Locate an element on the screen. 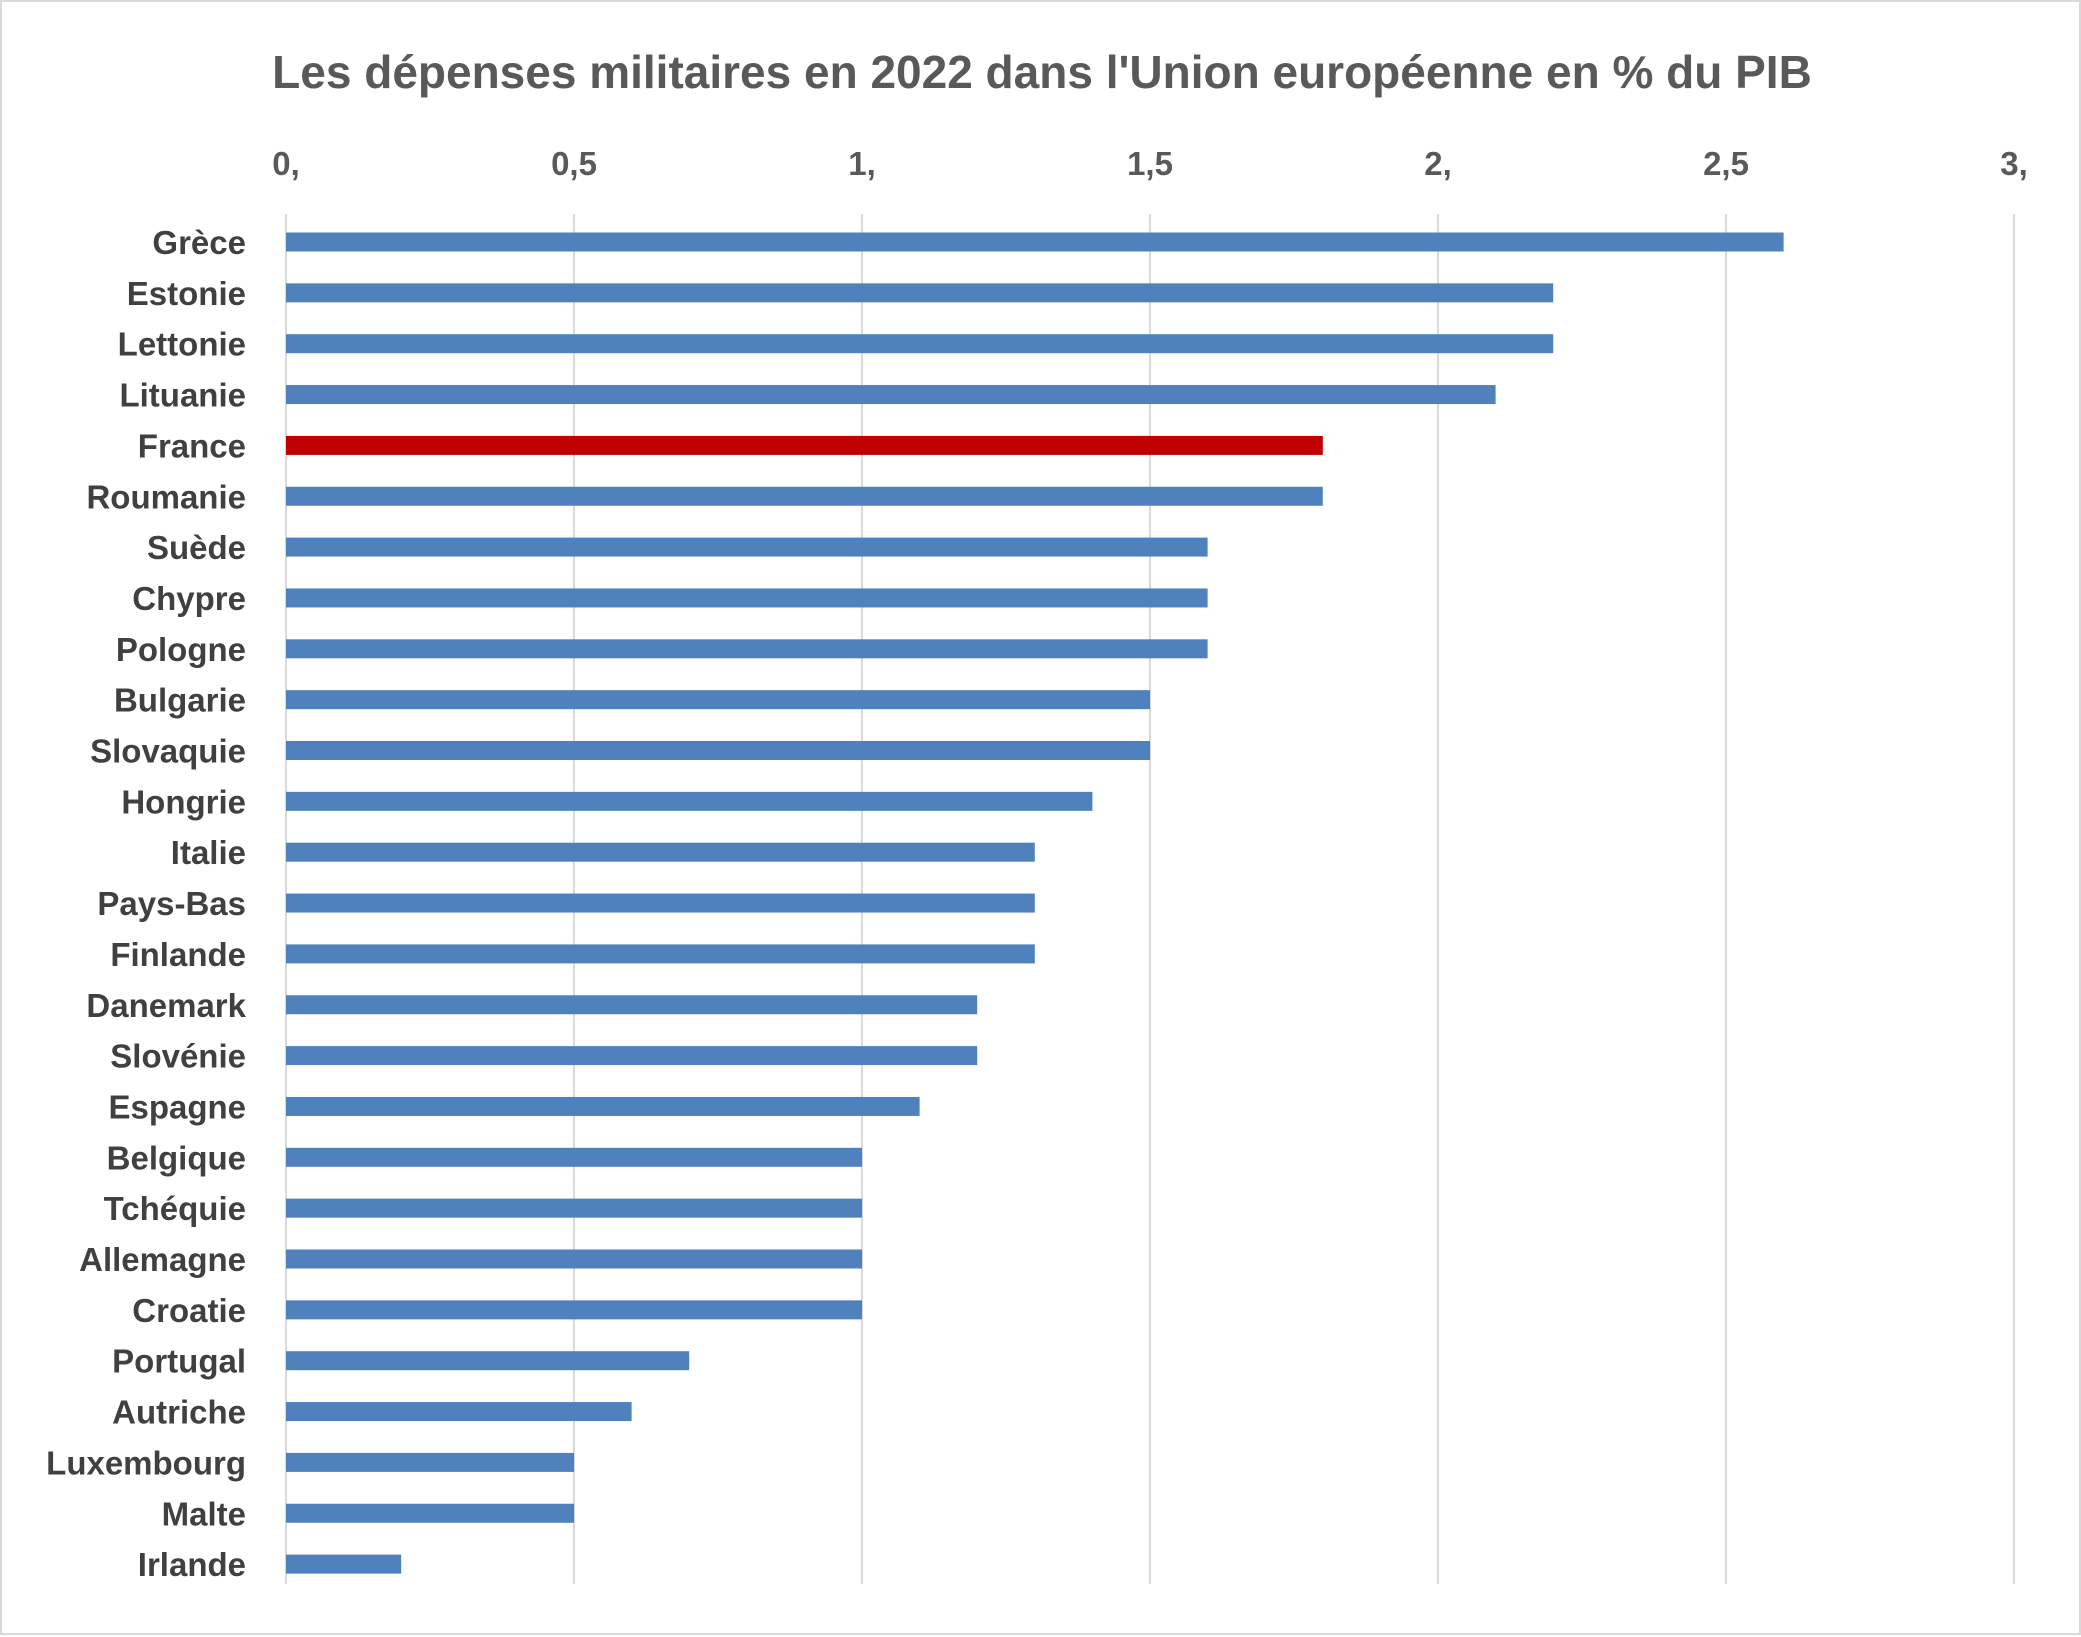 This screenshot has width=2081, height=1637. x-axis-tick-labels: 0, 0,5 1, 1,5 2, 2,5 3, is located at coordinates (1150, 163).